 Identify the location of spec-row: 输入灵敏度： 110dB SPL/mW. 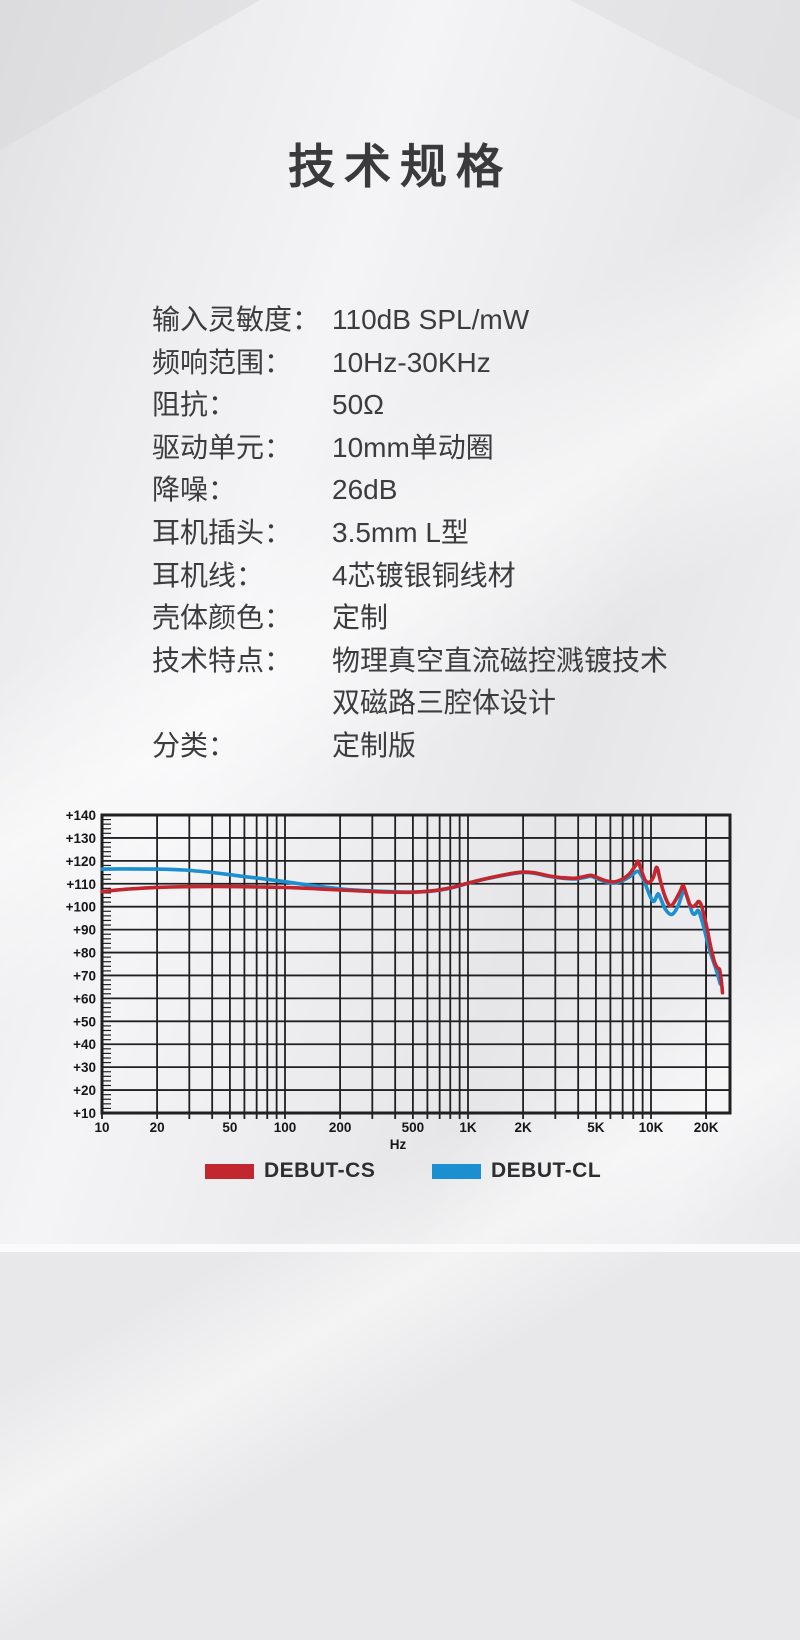
(452, 320).